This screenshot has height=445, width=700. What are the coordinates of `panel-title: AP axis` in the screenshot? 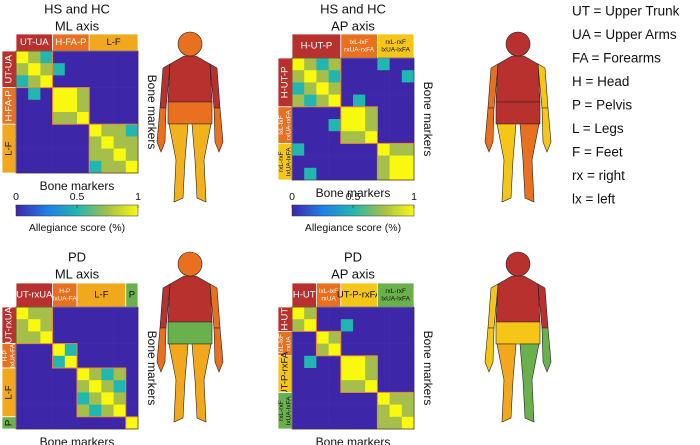 It's located at (353, 273).